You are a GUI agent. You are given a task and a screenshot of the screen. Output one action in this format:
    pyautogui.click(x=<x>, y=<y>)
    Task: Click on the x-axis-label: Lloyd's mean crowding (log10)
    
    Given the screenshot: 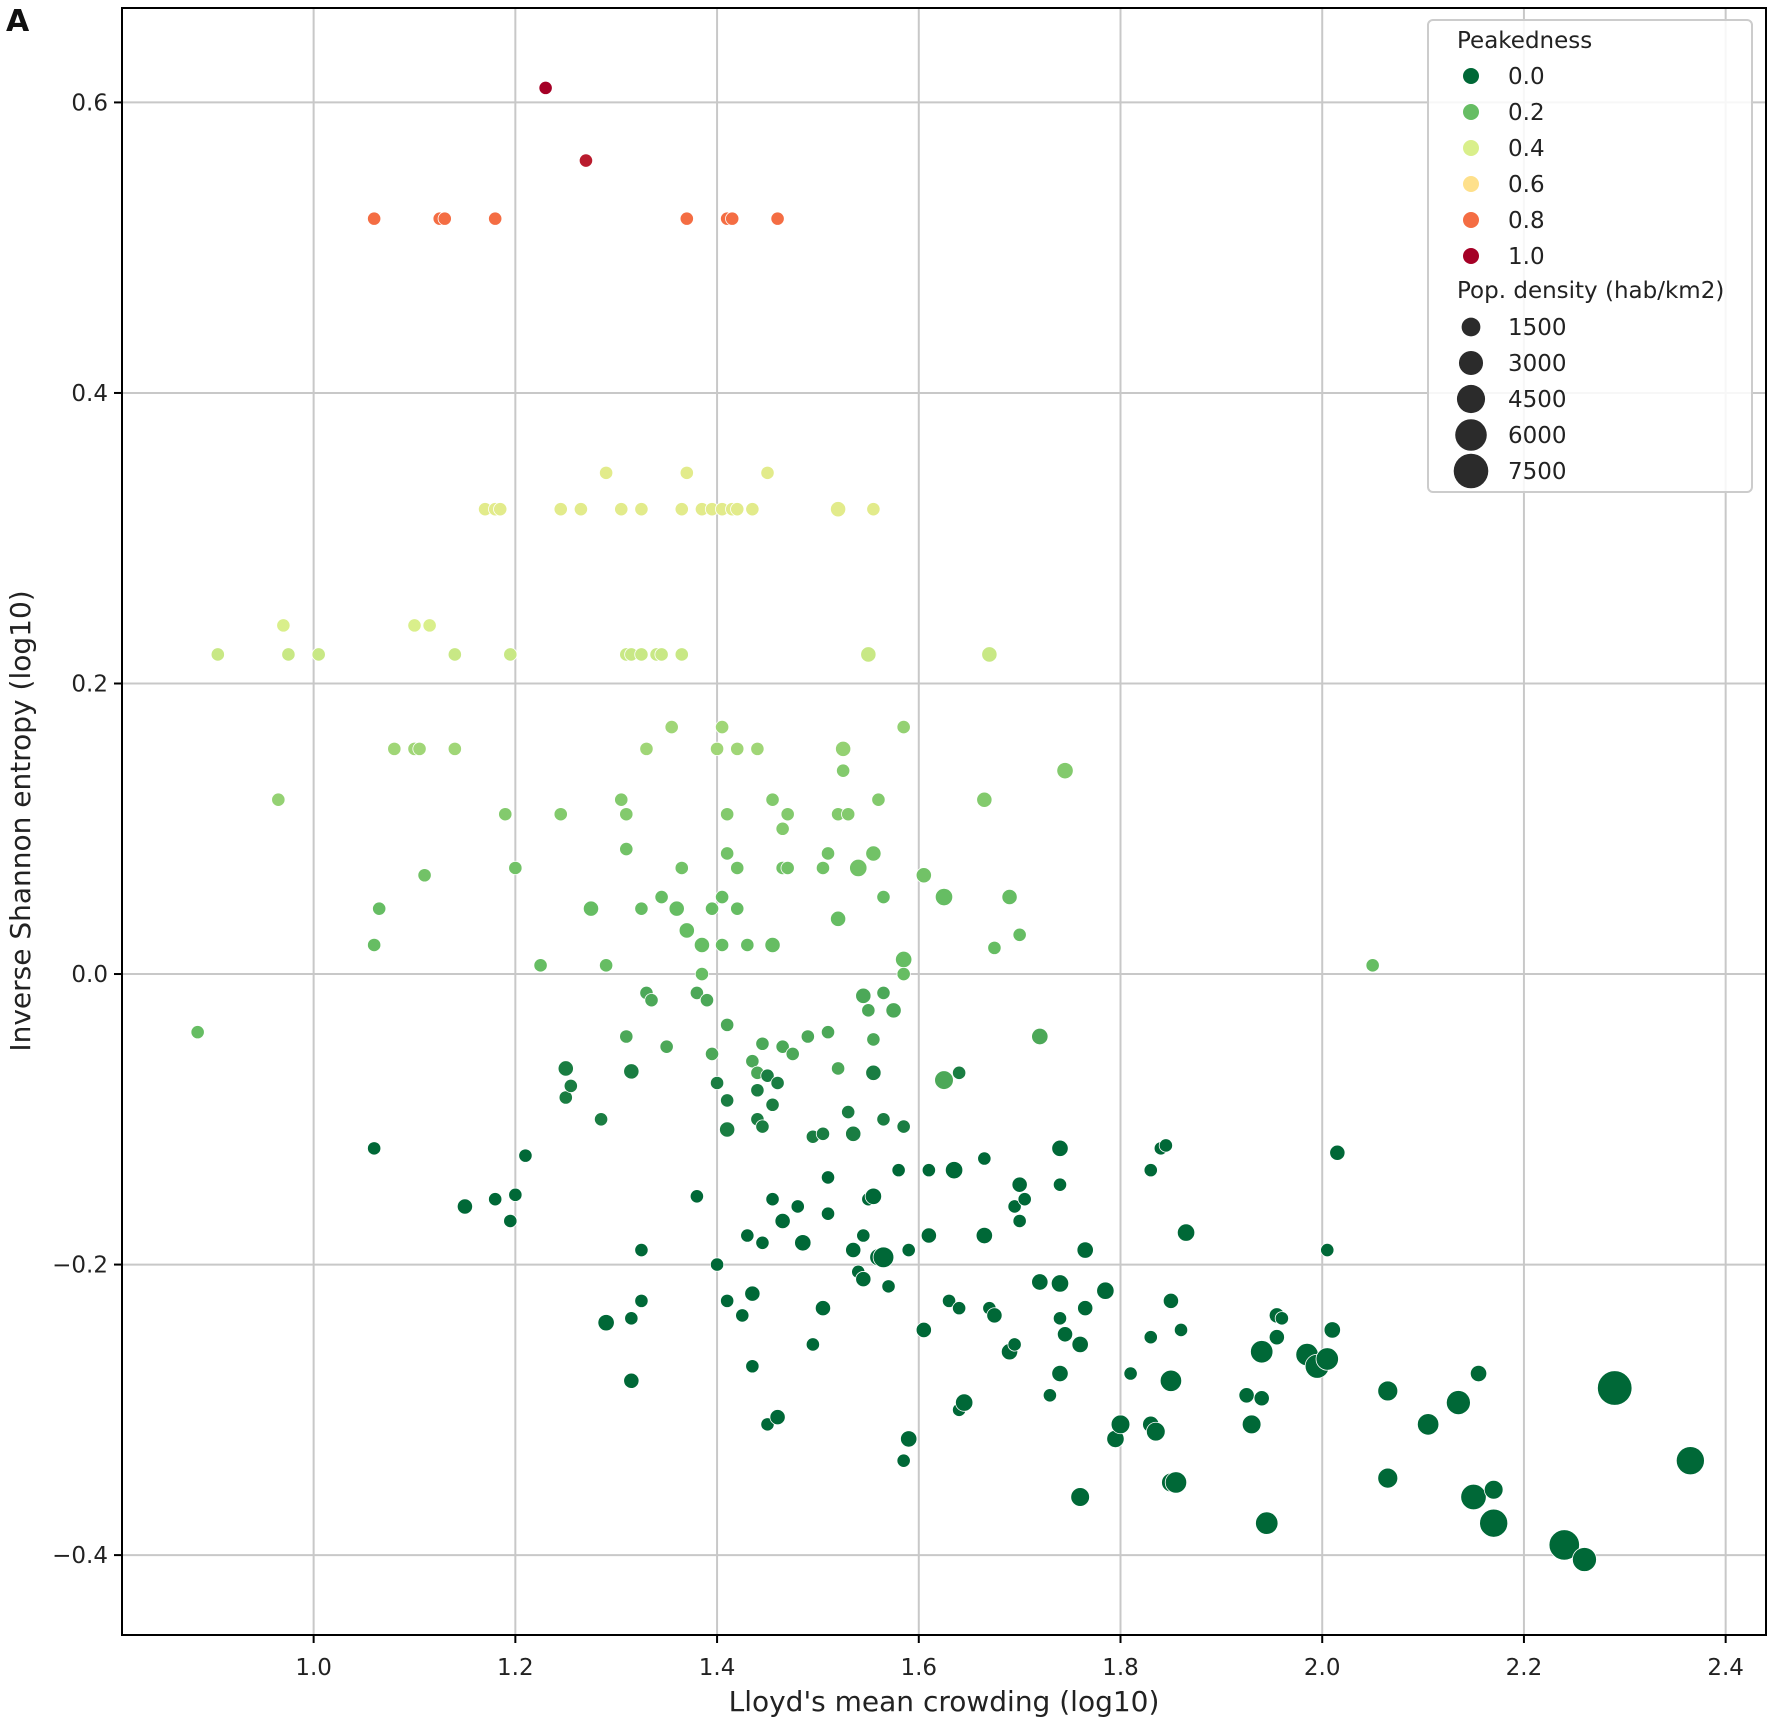 What is the action you would take?
    pyautogui.click(x=944, y=1701)
    